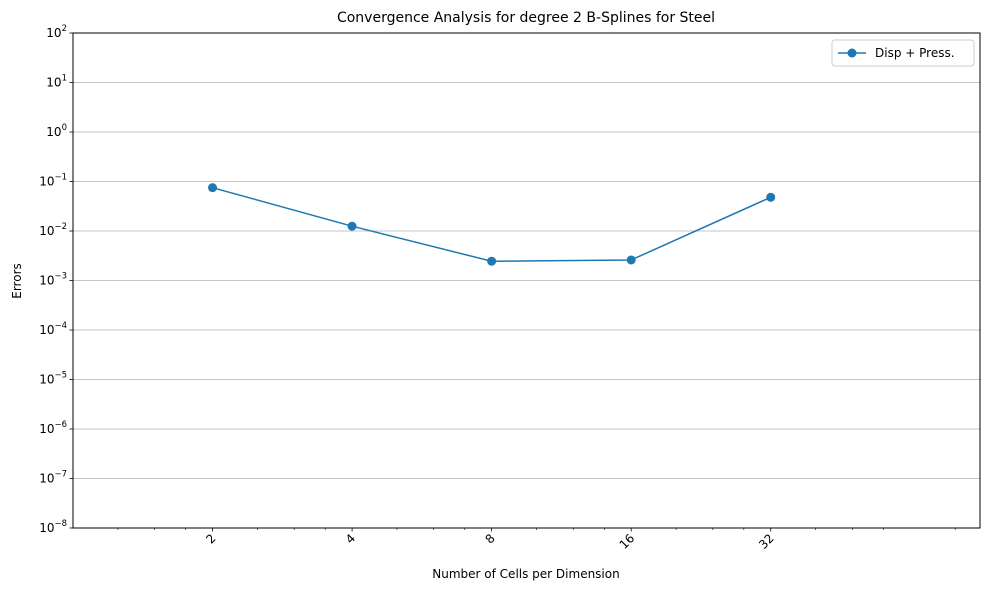  I want to click on x-axis-label: Number of Cells per Dimension, so click(525, 574).